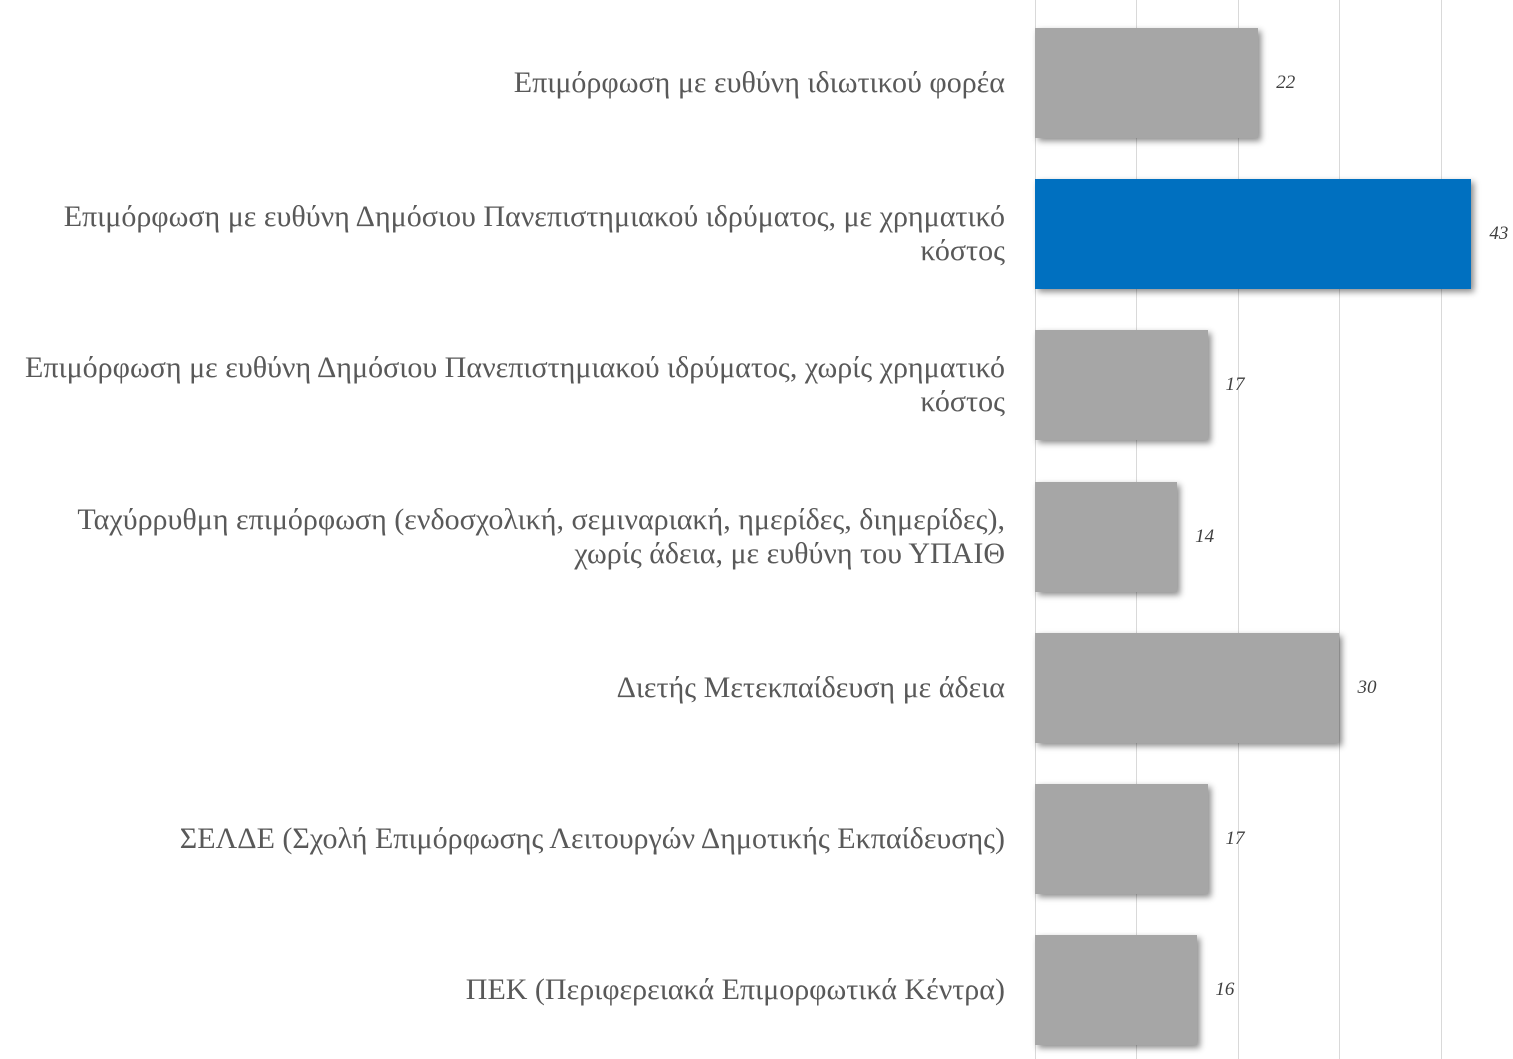 This screenshot has width=1513, height=1059. Describe the element at coordinates (1205, 536) in the screenshot. I see `data-label: 14` at that location.